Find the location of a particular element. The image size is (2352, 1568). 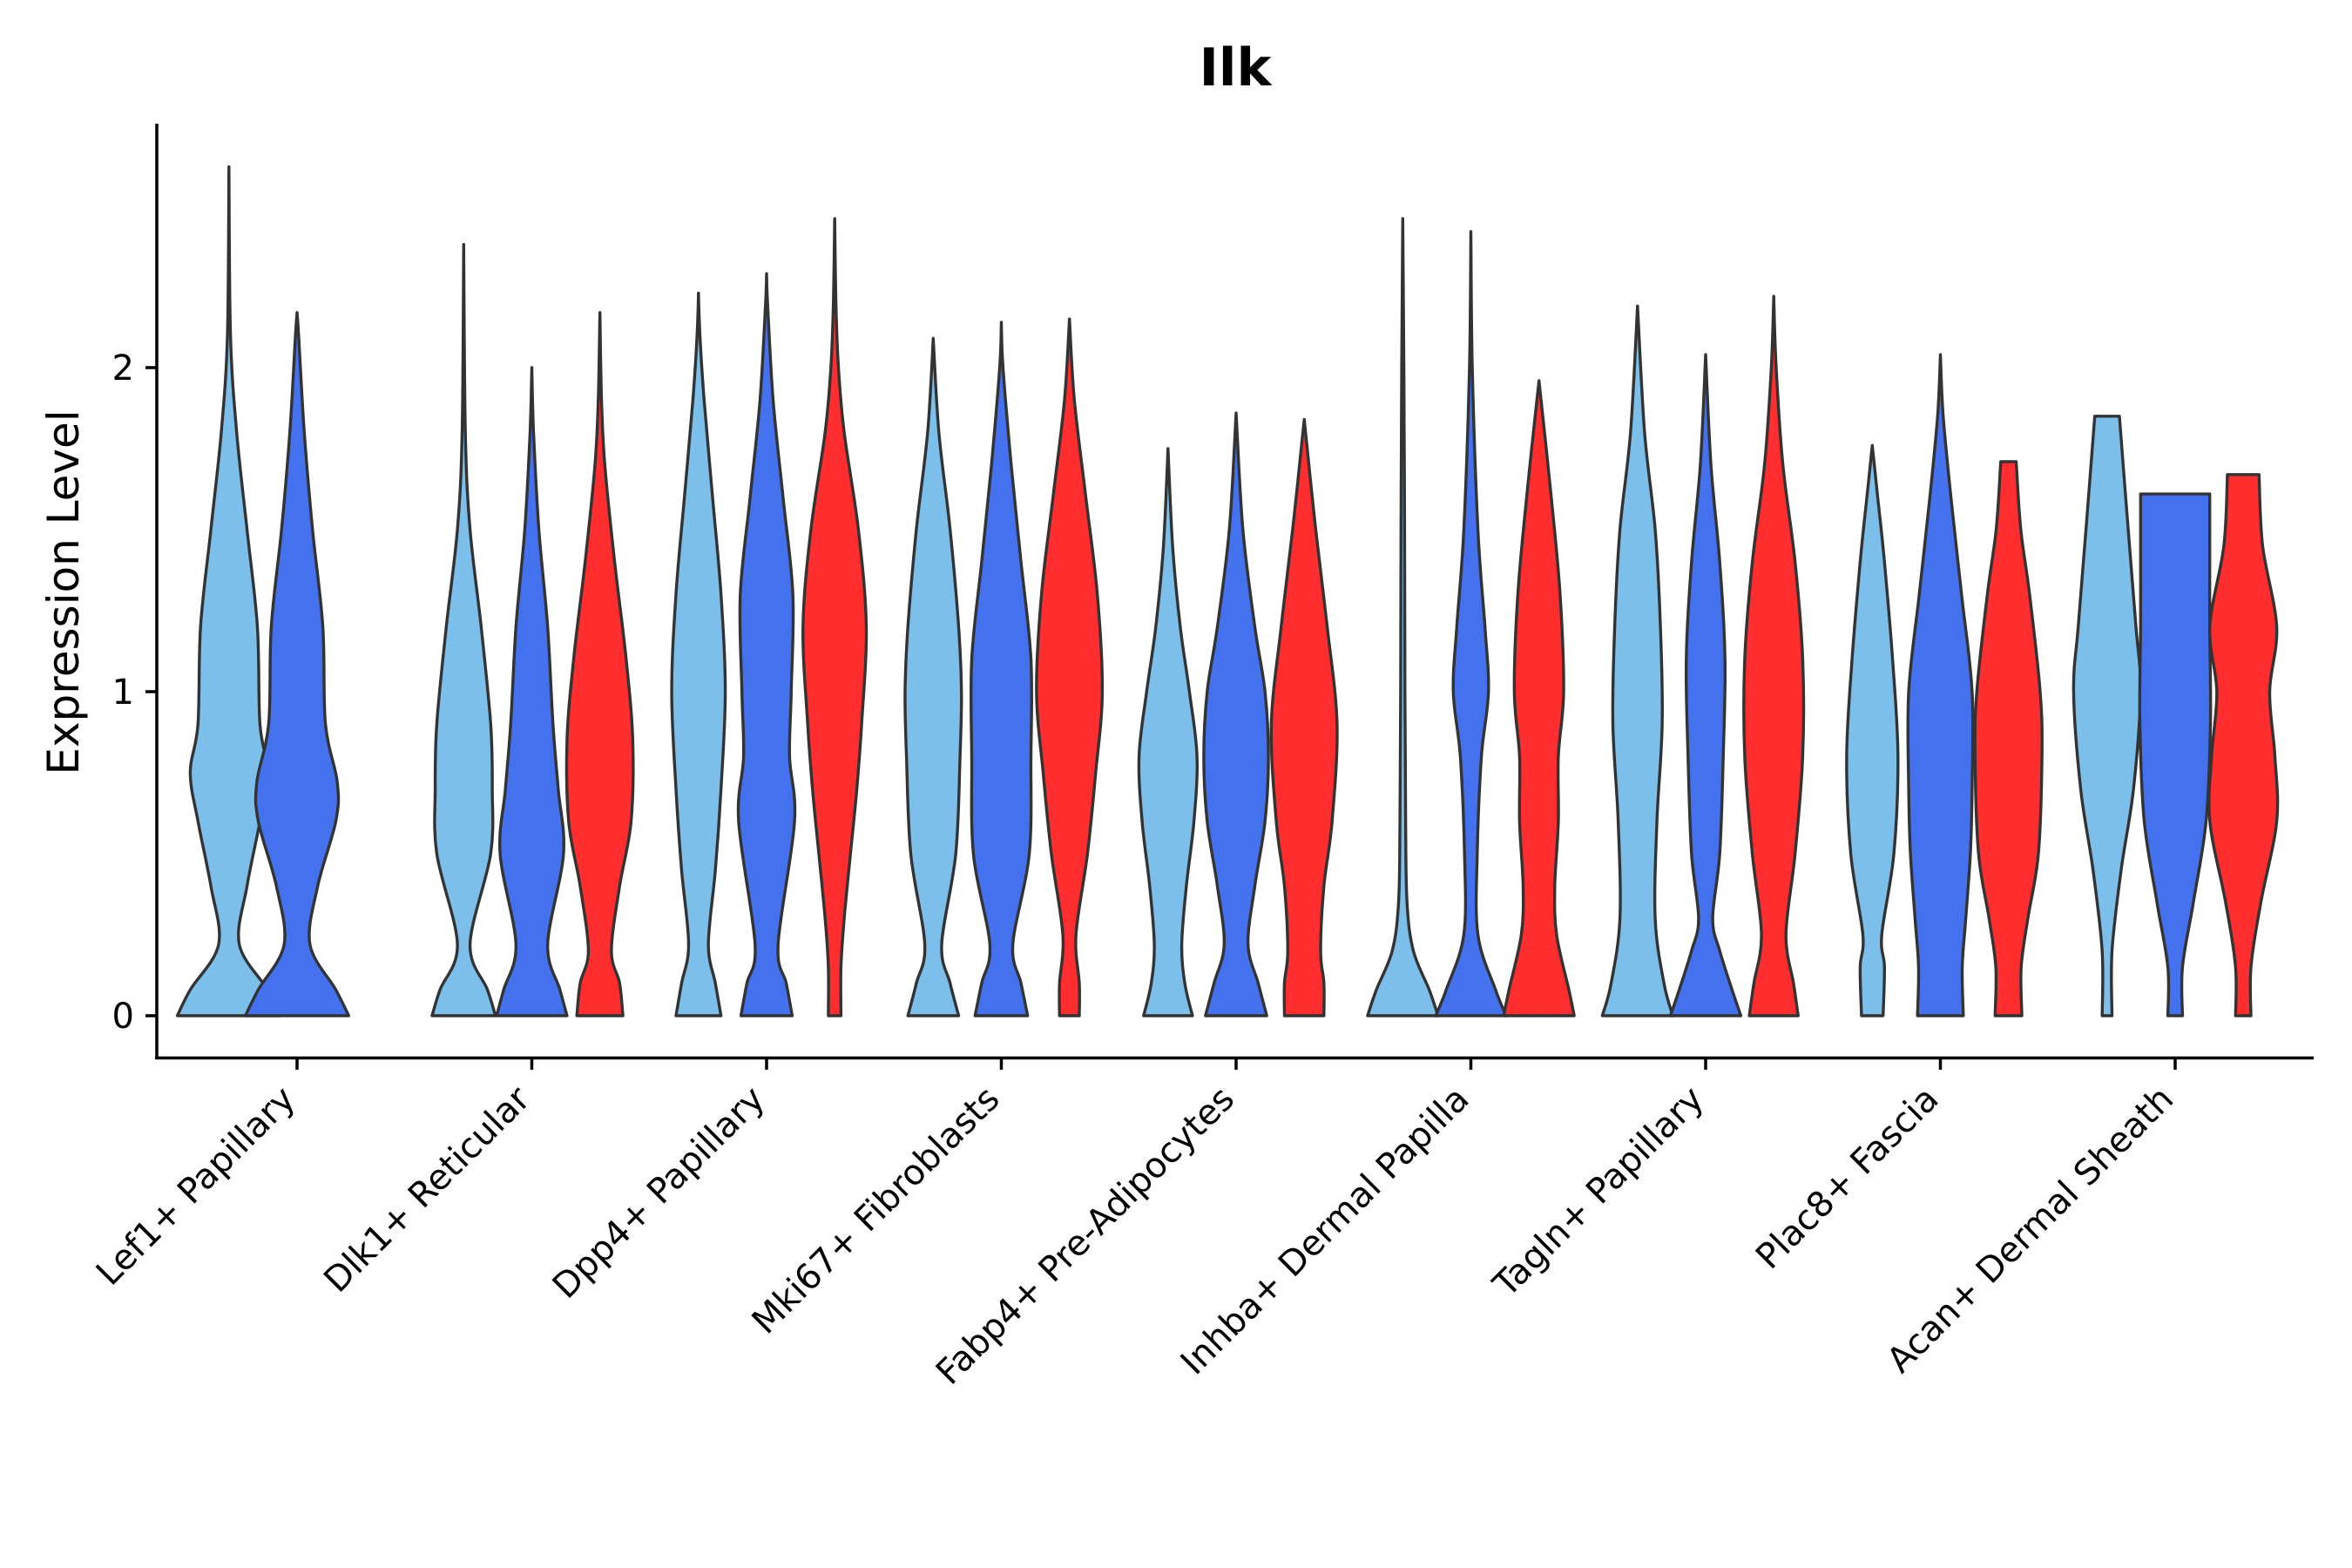

y-tick-label: 2 is located at coordinates (123, 368).